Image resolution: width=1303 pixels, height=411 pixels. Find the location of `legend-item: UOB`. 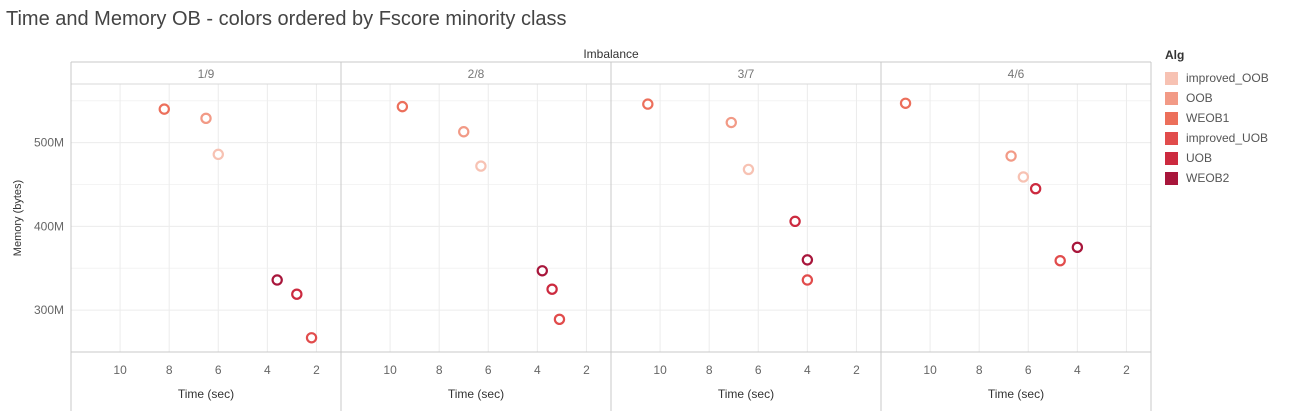

legend-item: UOB is located at coordinates (1217, 158).